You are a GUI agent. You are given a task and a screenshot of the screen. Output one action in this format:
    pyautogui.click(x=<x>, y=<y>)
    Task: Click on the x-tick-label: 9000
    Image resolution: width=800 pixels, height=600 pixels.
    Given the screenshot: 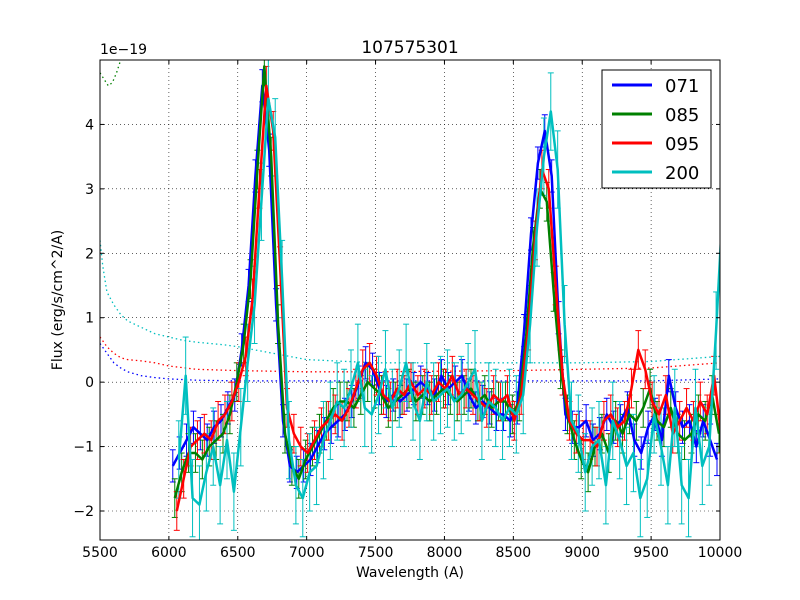 What is the action you would take?
    pyautogui.click(x=582, y=553)
    